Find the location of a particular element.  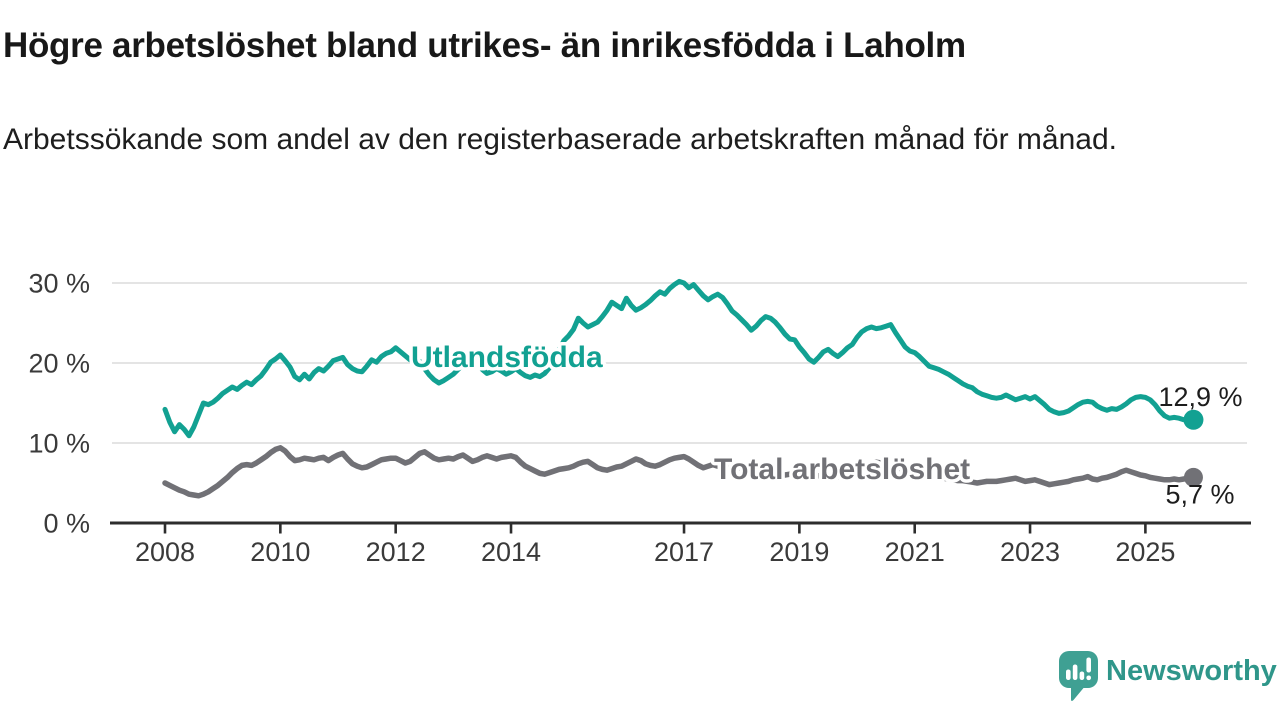

y-axis-tick-label: 20 % is located at coordinates (59, 364).